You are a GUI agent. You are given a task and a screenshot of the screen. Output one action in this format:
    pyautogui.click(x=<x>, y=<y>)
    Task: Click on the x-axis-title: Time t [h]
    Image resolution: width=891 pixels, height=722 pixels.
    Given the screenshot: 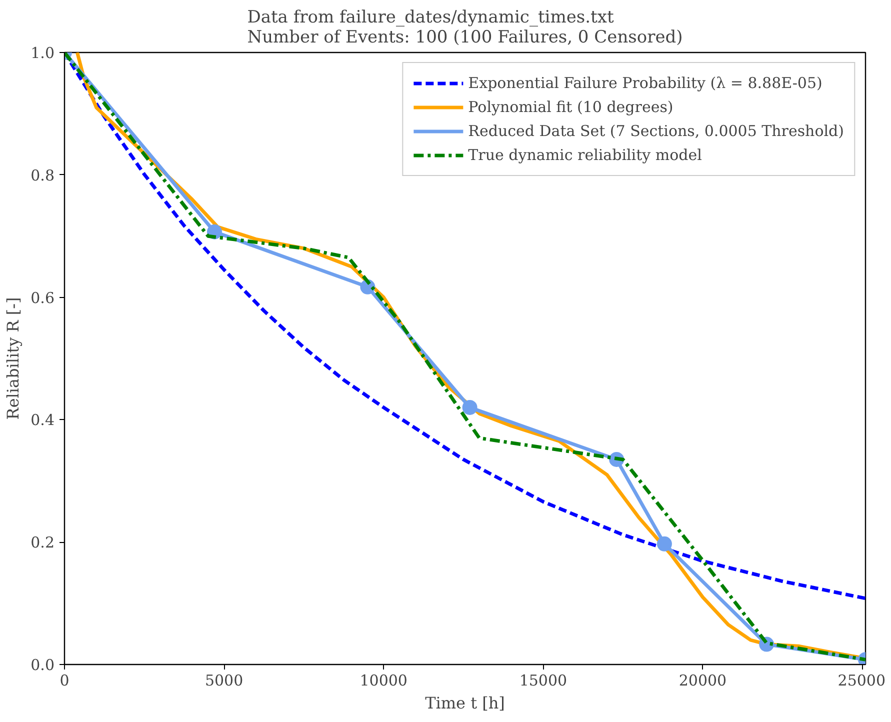 What is the action you would take?
    pyautogui.click(x=465, y=703)
    